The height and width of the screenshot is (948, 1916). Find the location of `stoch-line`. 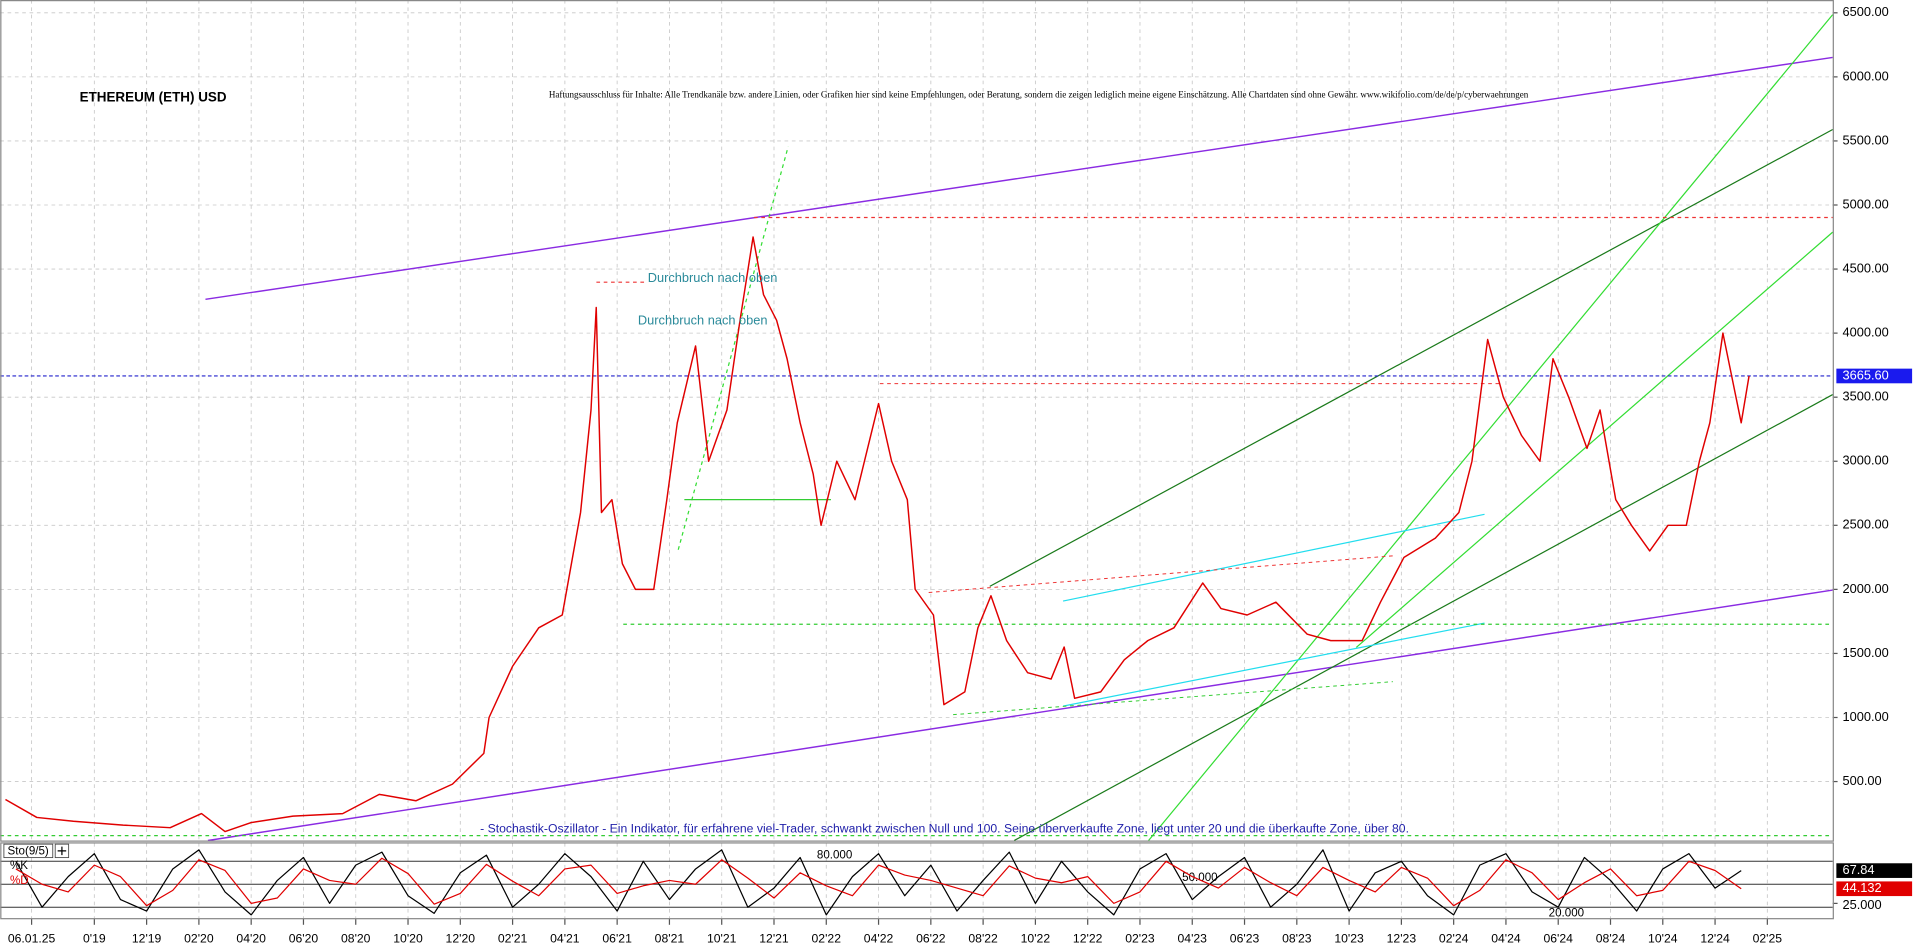

stoch-line is located at coordinates (878, 882).